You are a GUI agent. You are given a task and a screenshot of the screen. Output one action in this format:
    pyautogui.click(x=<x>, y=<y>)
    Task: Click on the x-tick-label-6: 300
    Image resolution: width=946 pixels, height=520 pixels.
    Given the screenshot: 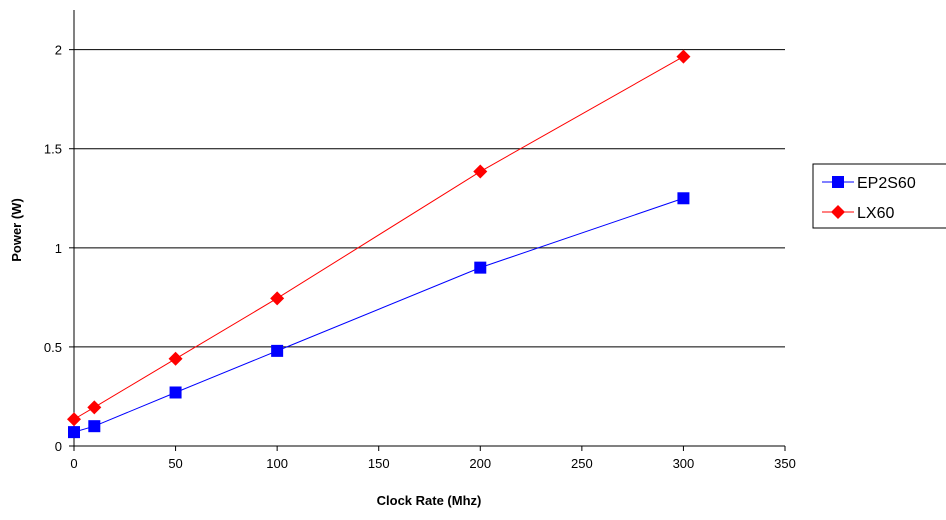 What is the action you would take?
    pyautogui.click(x=684, y=463)
    